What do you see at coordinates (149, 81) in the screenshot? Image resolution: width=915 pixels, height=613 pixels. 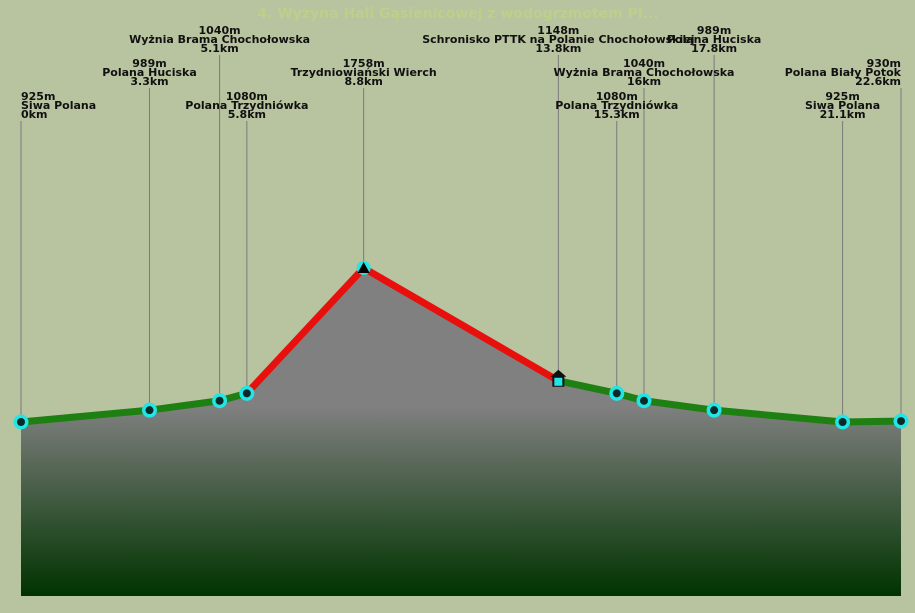 I see `distance-label: 3.3km` at bounding box center [149, 81].